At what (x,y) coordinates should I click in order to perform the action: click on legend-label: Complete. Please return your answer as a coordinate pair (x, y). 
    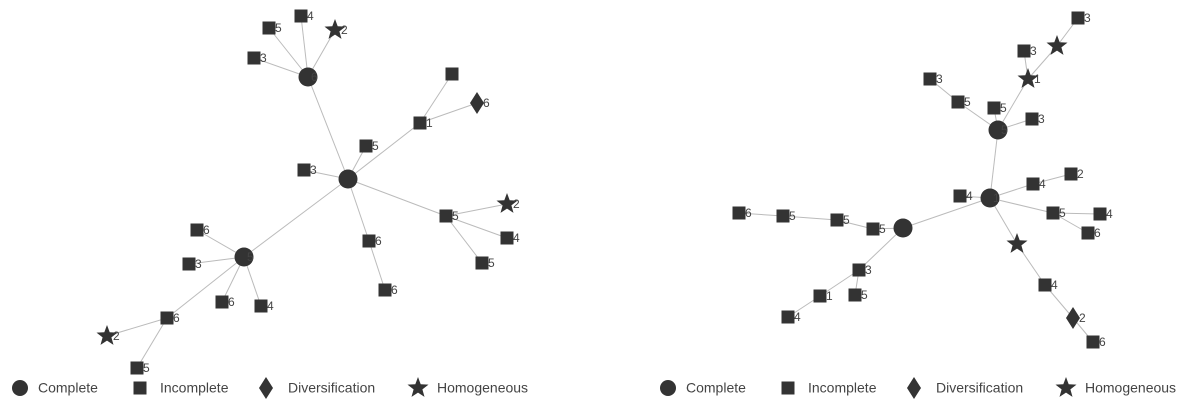
    Looking at the image, I should click on (68, 388).